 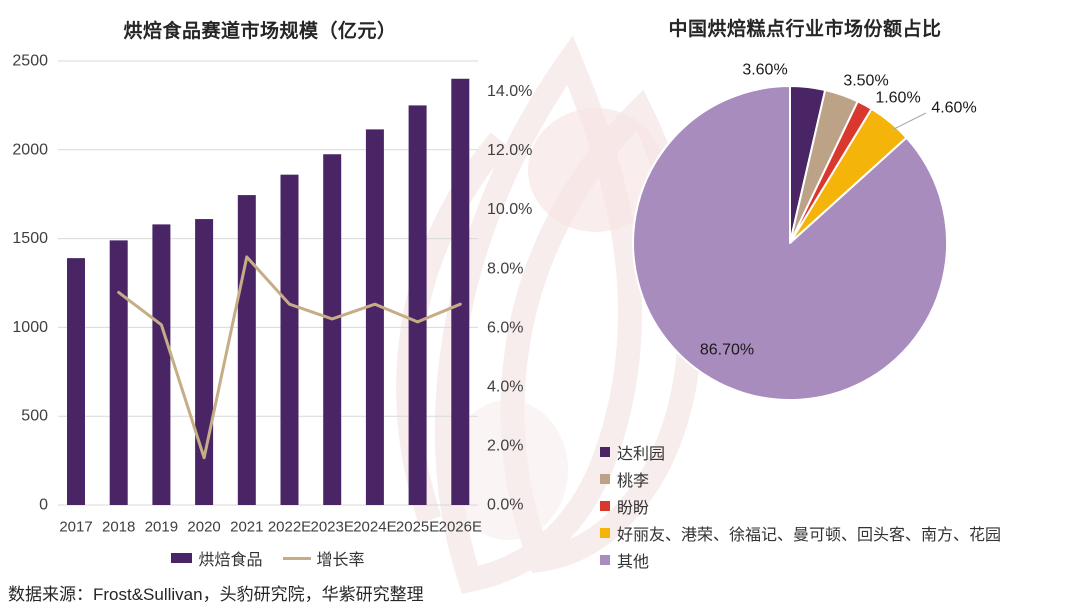 What do you see at coordinates (216, 594) in the screenshot?
I see `source-note: 数据来源：Frost&Sullivan，头豹研究院，华紫研究整理` at bounding box center [216, 594].